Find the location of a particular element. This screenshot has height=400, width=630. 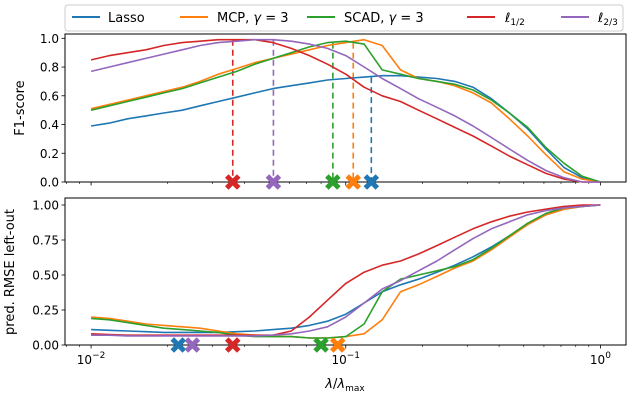

y-tick-label: 0.00 is located at coordinates (45, 346).